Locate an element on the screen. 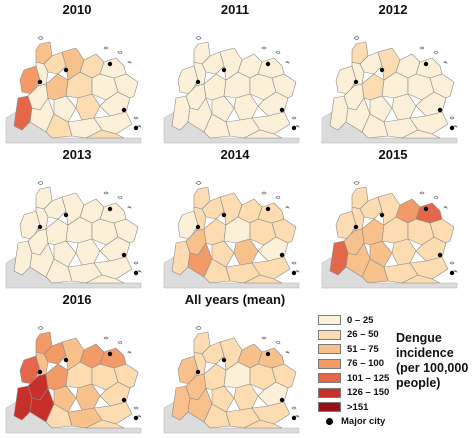 The width and height of the screenshot is (474, 438). panel-title: 2013 is located at coordinates (77, 154).